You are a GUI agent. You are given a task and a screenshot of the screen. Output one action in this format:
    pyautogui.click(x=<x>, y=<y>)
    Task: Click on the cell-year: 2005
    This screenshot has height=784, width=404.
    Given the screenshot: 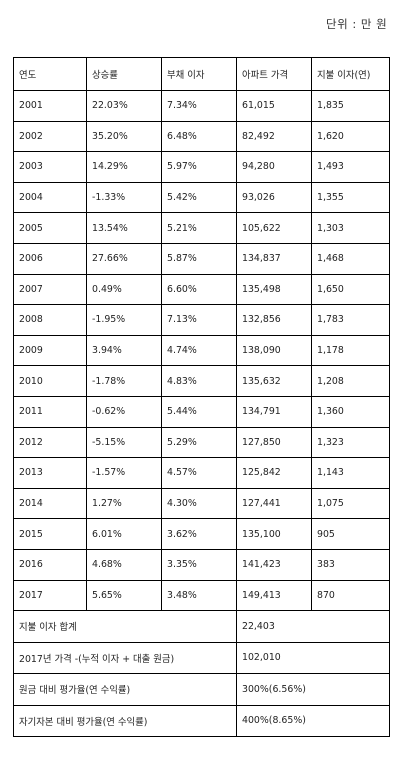 What is the action you would take?
    pyautogui.click(x=50, y=228)
    